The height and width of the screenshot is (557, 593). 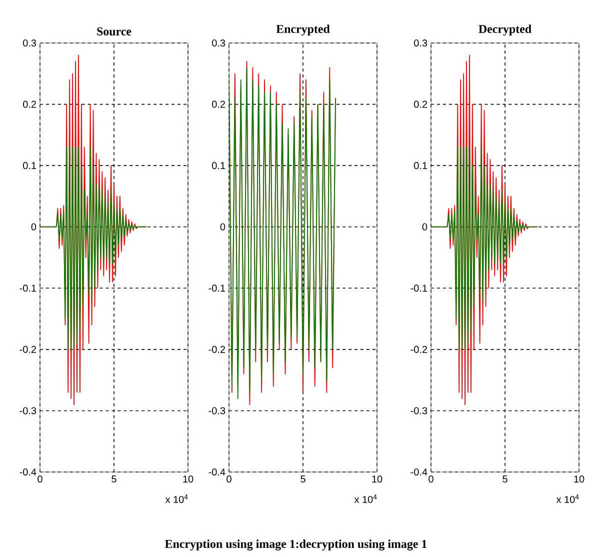 I want to click on chart-title: Source, so click(x=114, y=31).